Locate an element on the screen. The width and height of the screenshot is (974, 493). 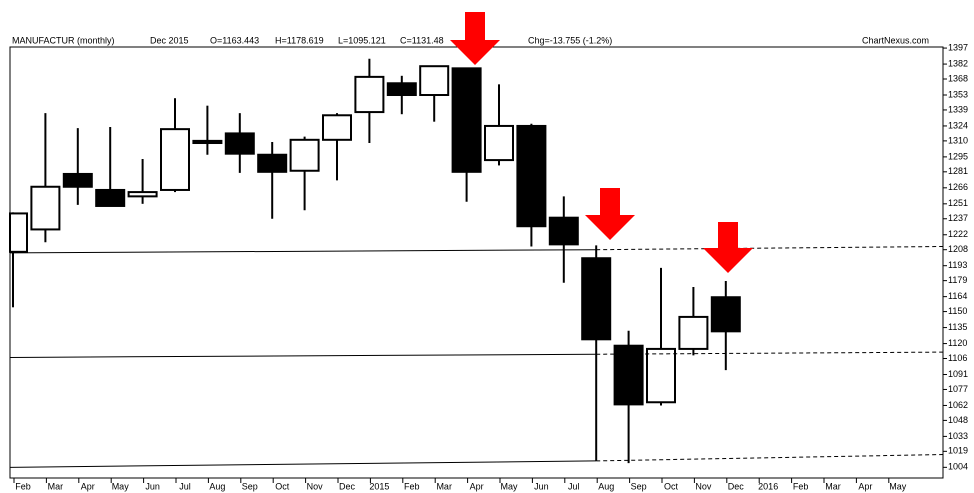
y-tick-label: 1353 is located at coordinates (958, 94).